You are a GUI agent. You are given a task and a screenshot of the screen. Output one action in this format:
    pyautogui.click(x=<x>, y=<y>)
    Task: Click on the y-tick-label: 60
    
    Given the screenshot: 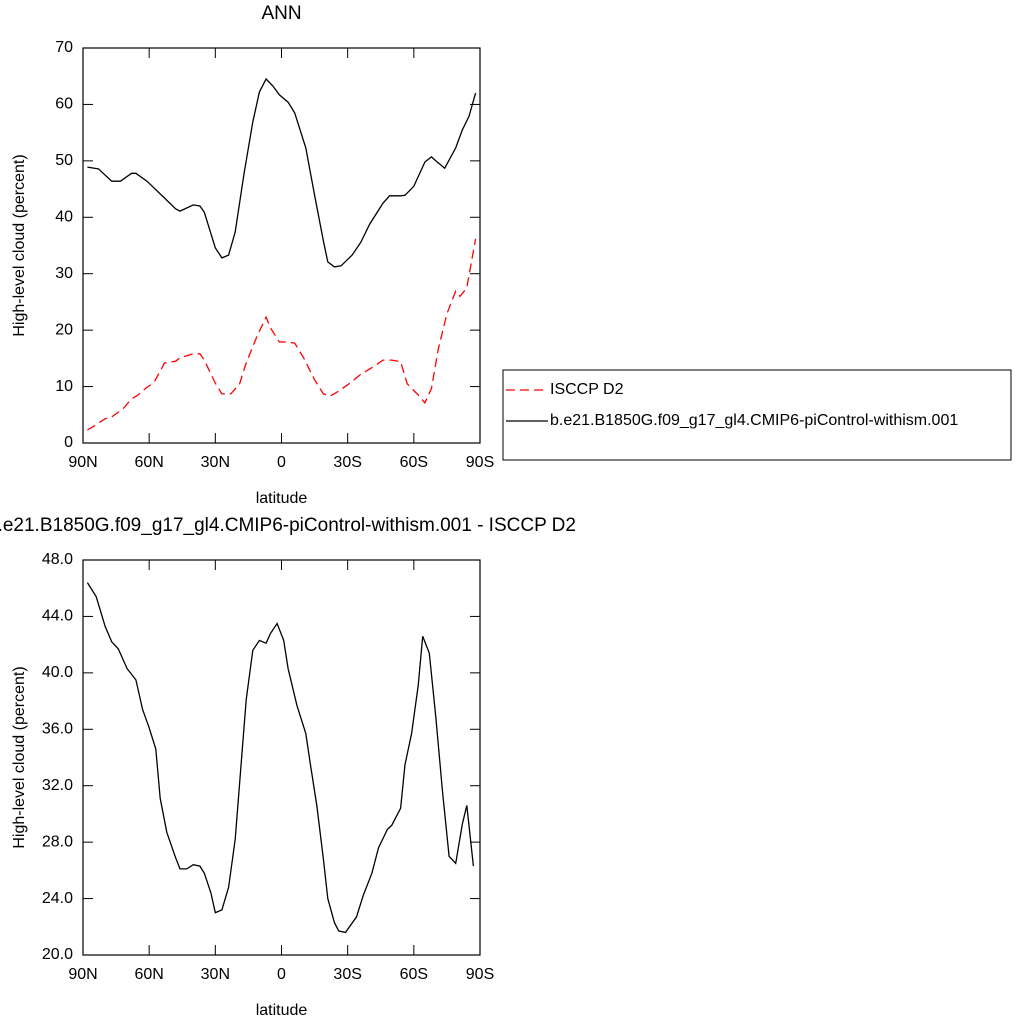 What is the action you would take?
    pyautogui.click(x=64, y=104)
    